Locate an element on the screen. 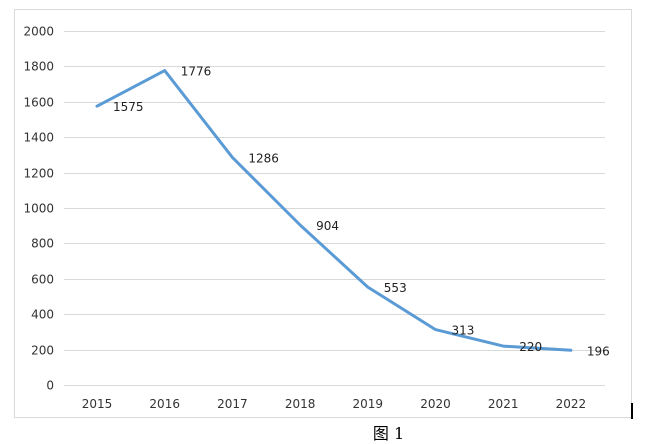  y-tick-label: 800 is located at coordinates (42, 244).